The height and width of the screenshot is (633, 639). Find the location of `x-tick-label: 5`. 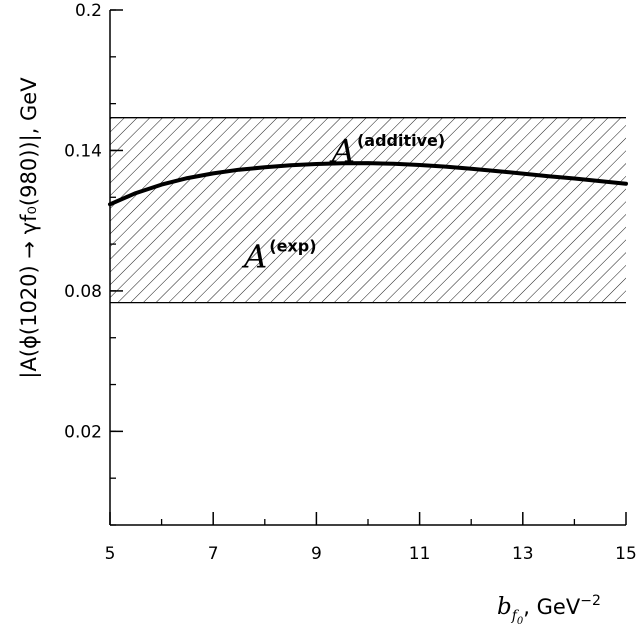

x-tick-label: 5 is located at coordinates (110, 554).